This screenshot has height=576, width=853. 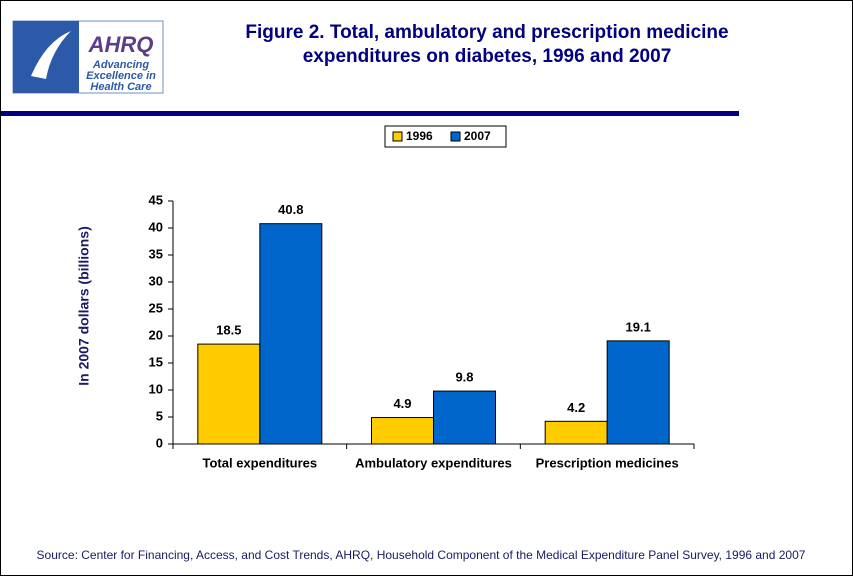 What do you see at coordinates (159, 442) in the screenshot?
I see `y-tick-label: 0` at bounding box center [159, 442].